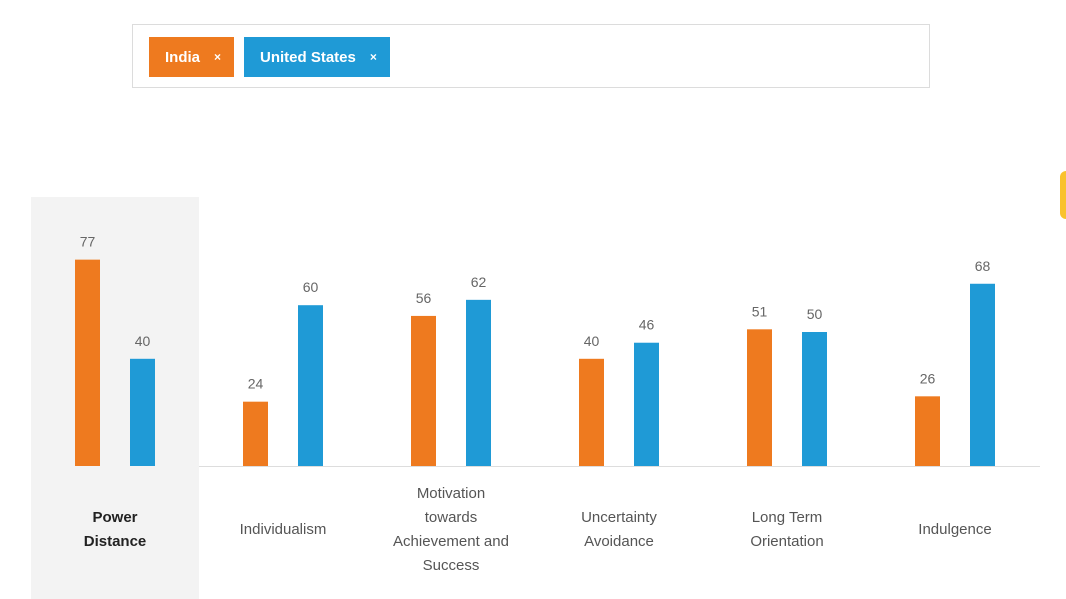 The height and width of the screenshot is (599, 1066). What do you see at coordinates (619, 530) in the screenshot?
I see `category-label: Uncertainty Avoidance` at bounding box center [619, 530].